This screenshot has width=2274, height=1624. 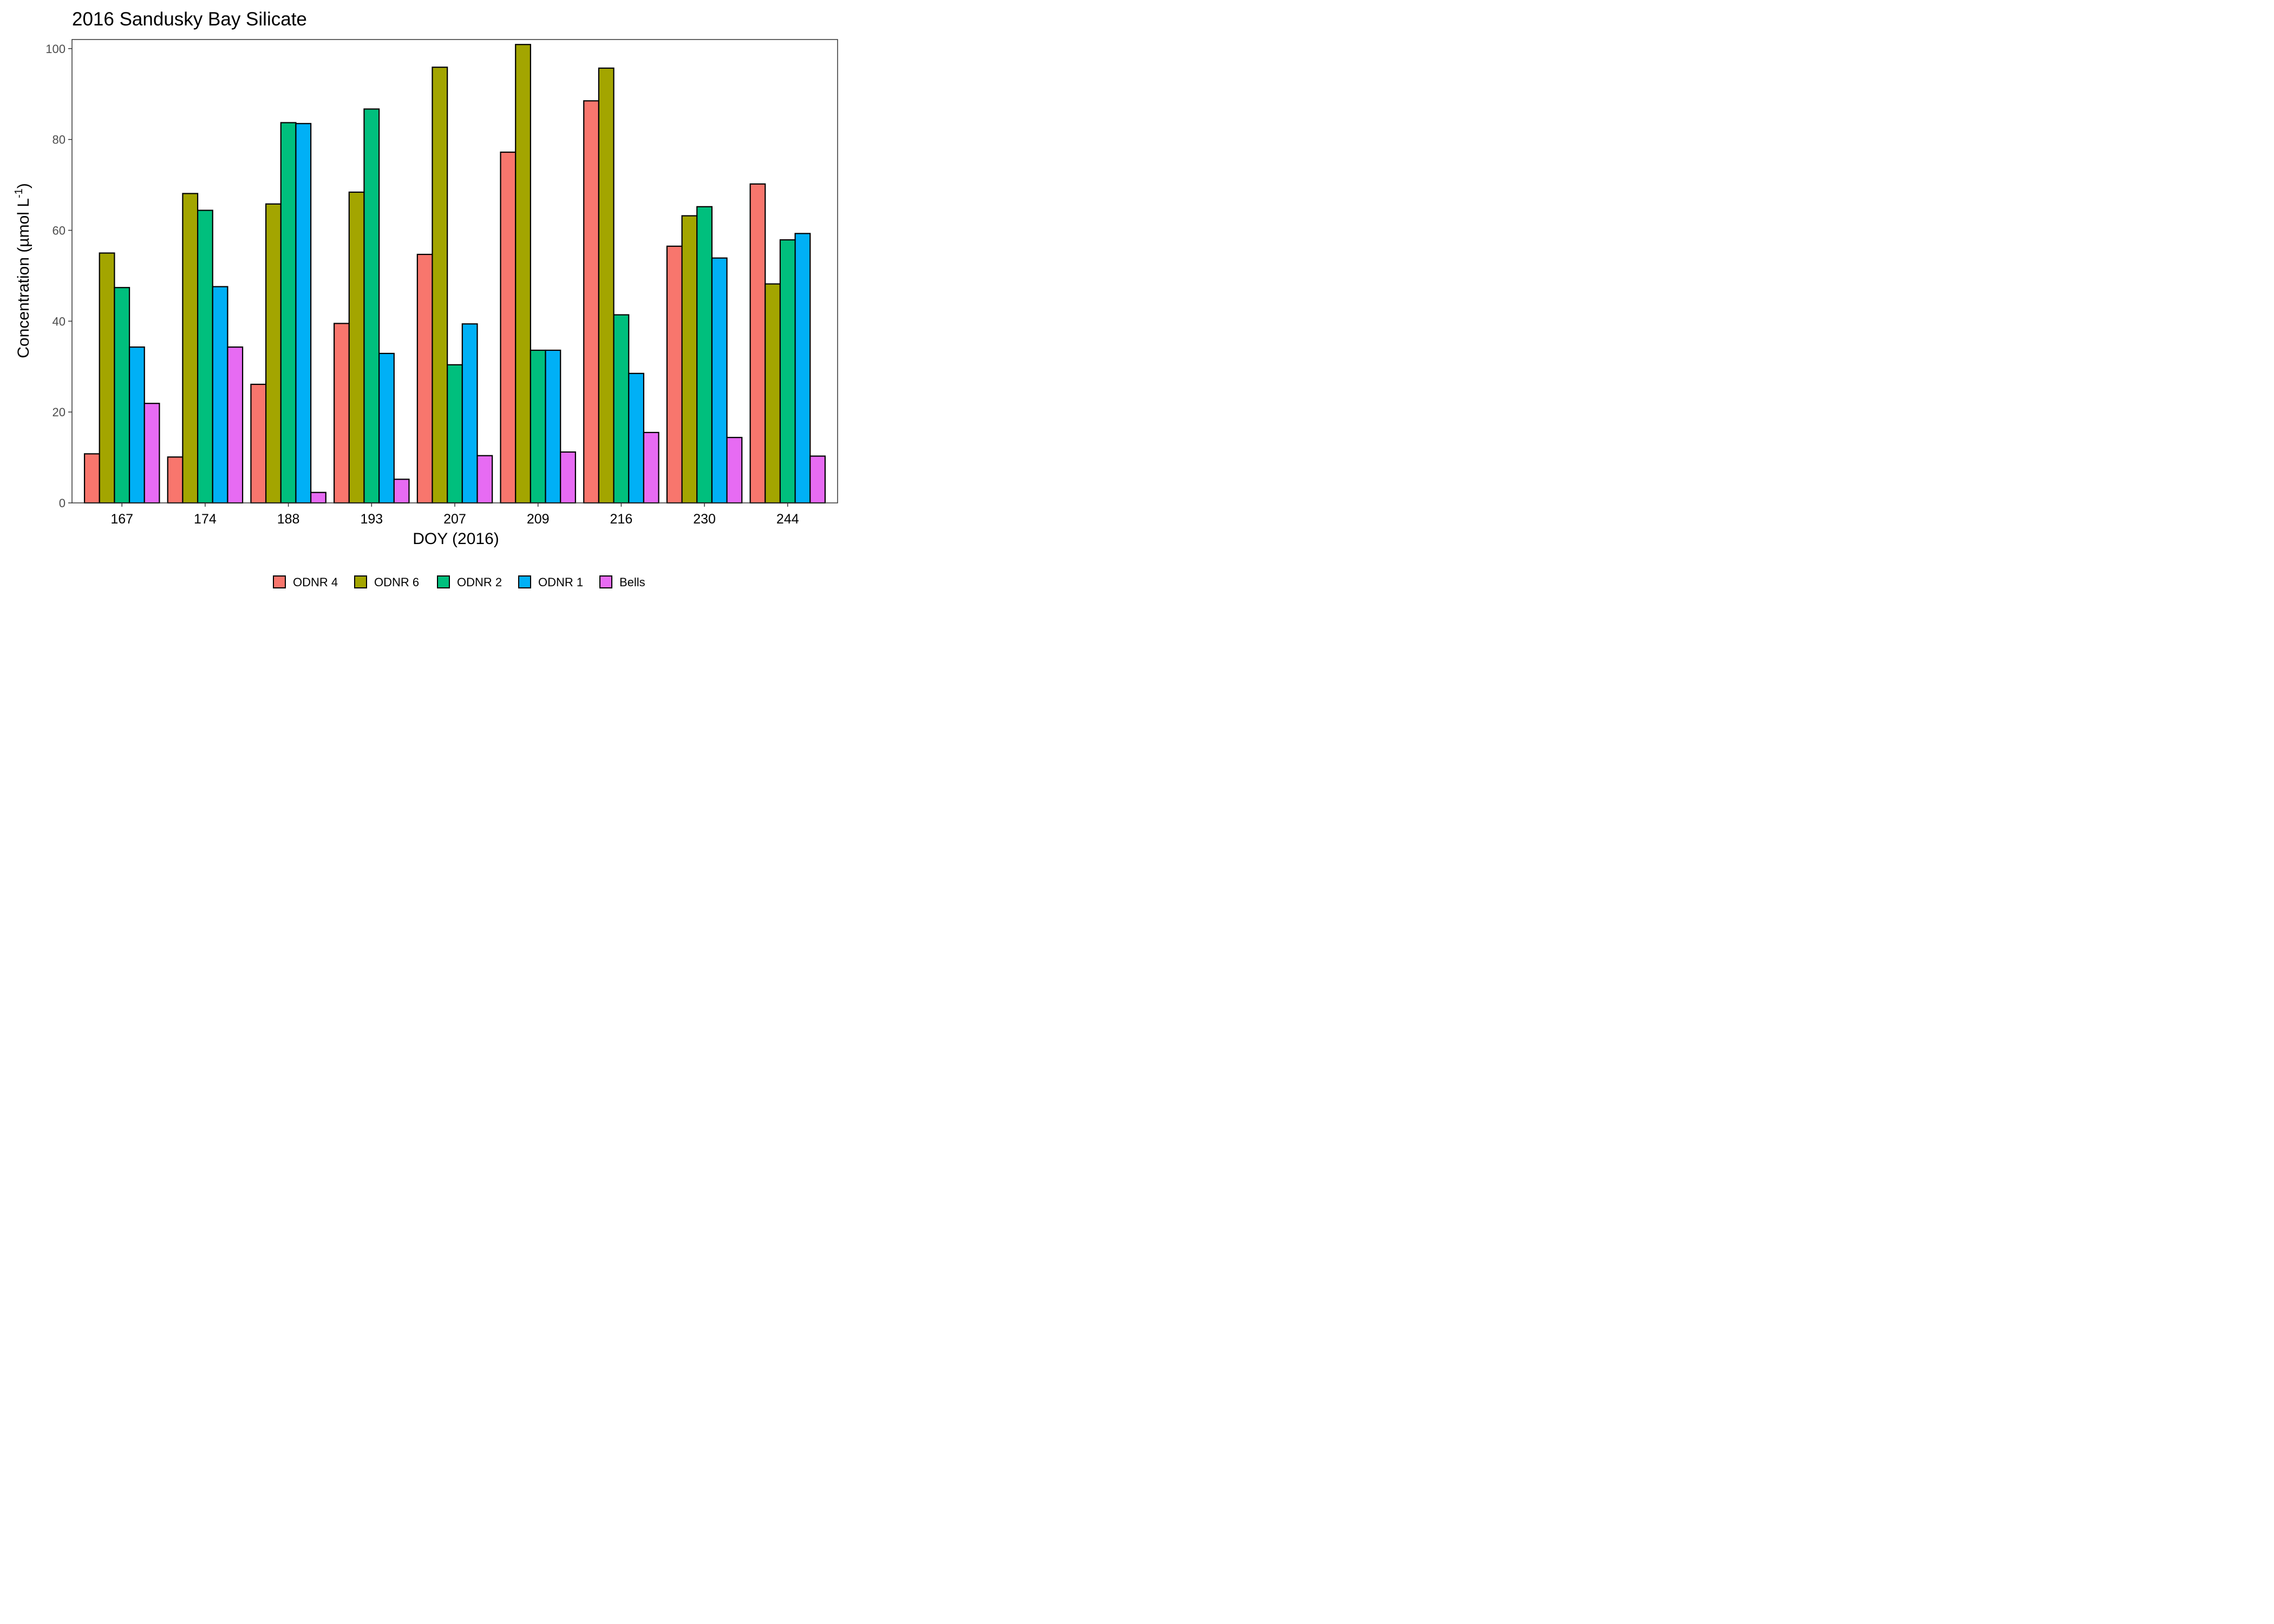 What do you see at coordinates (289, 519) in the screenshot?
I see `x-tick-label: 188` at bounding box center [289, 519].